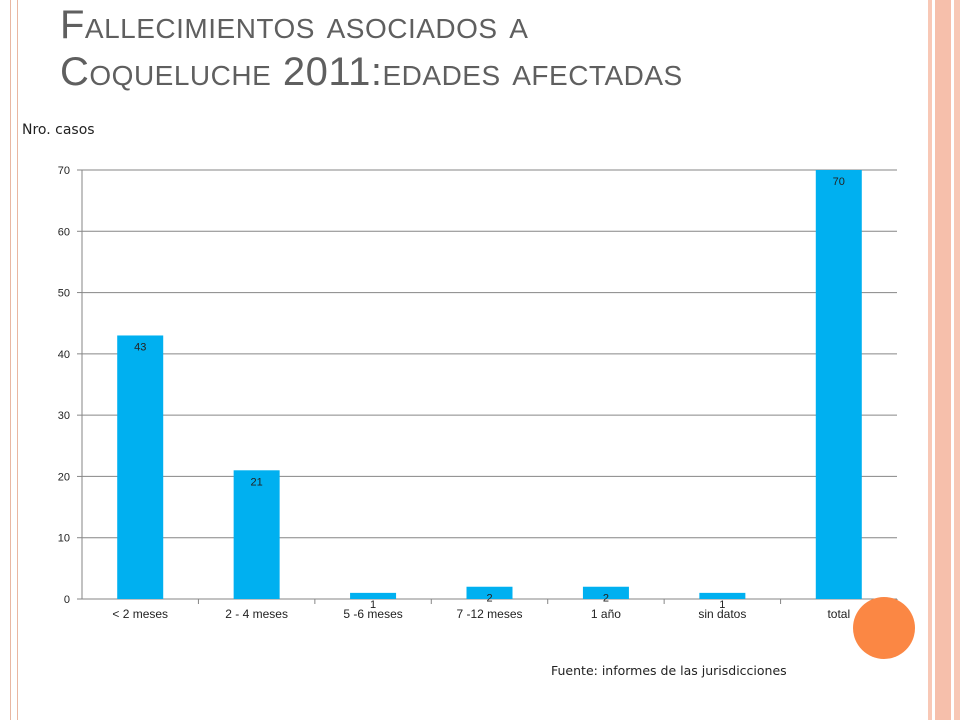  Describe the element at coordinates (606, 614) in the screenshot. I see `x-tick-label: 1 año` at that location.